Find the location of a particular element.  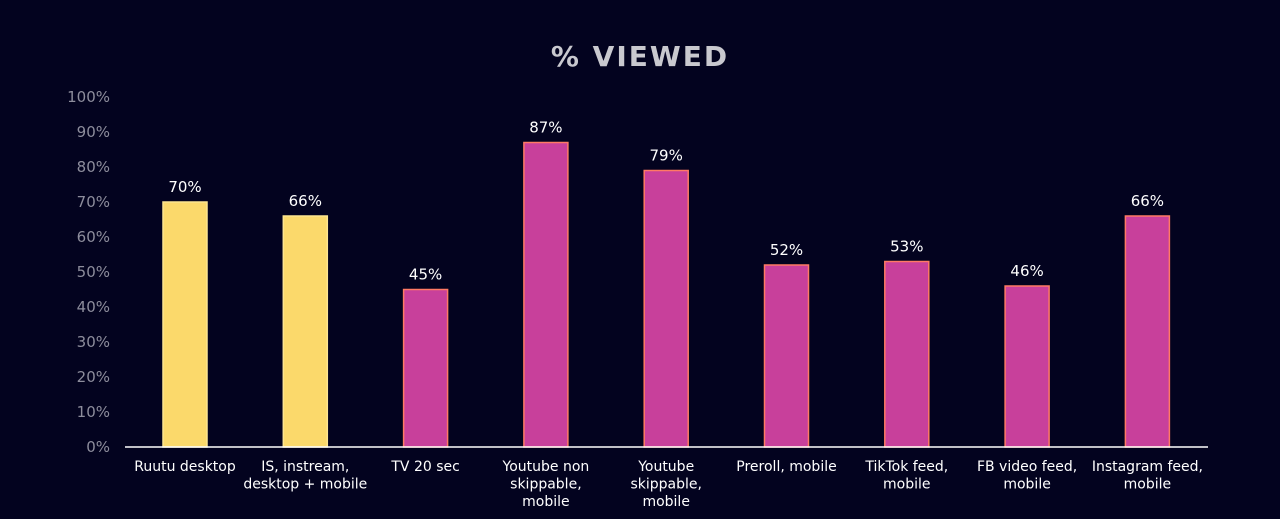

y-tick-label: 20% is located at coordinates (93, 377).